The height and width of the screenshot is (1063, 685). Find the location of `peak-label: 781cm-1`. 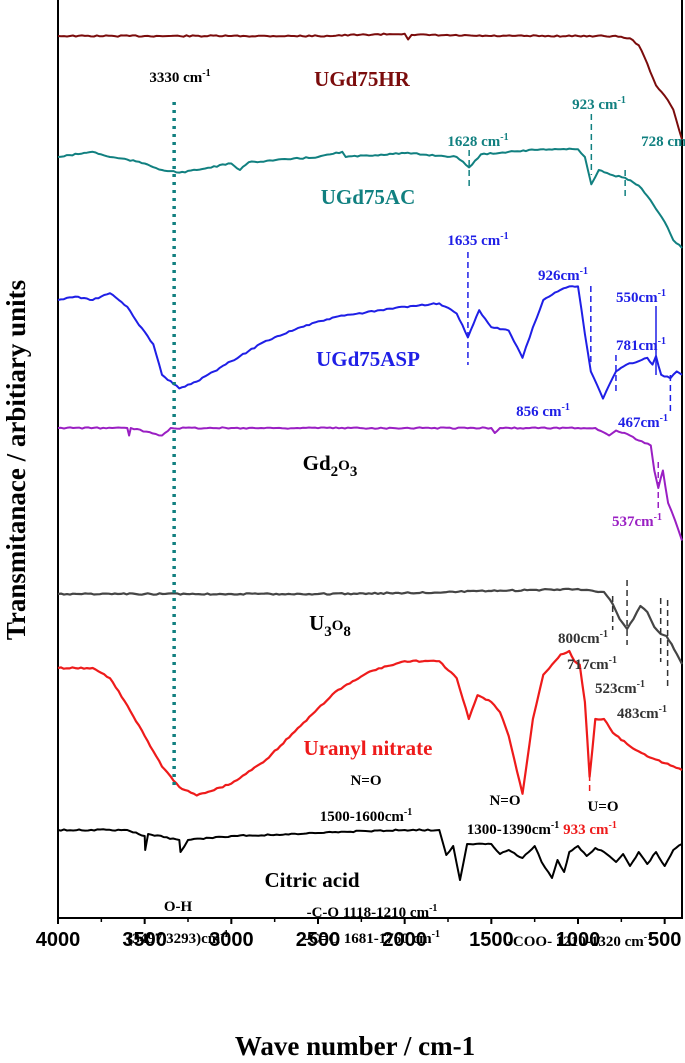

peak-label: 781cm-1 is located at coordinates (641, 345).